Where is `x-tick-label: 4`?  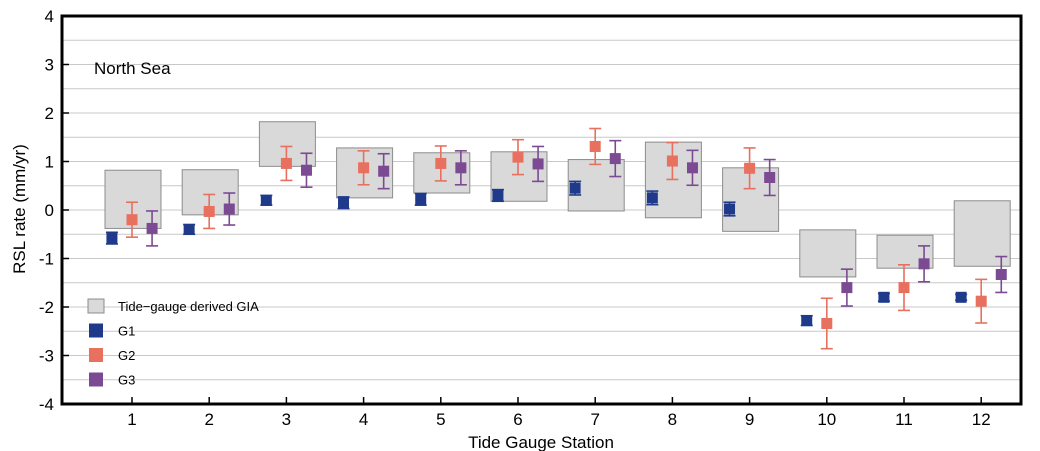 x-tick-label: 4 is located at coordinates (363, 419).